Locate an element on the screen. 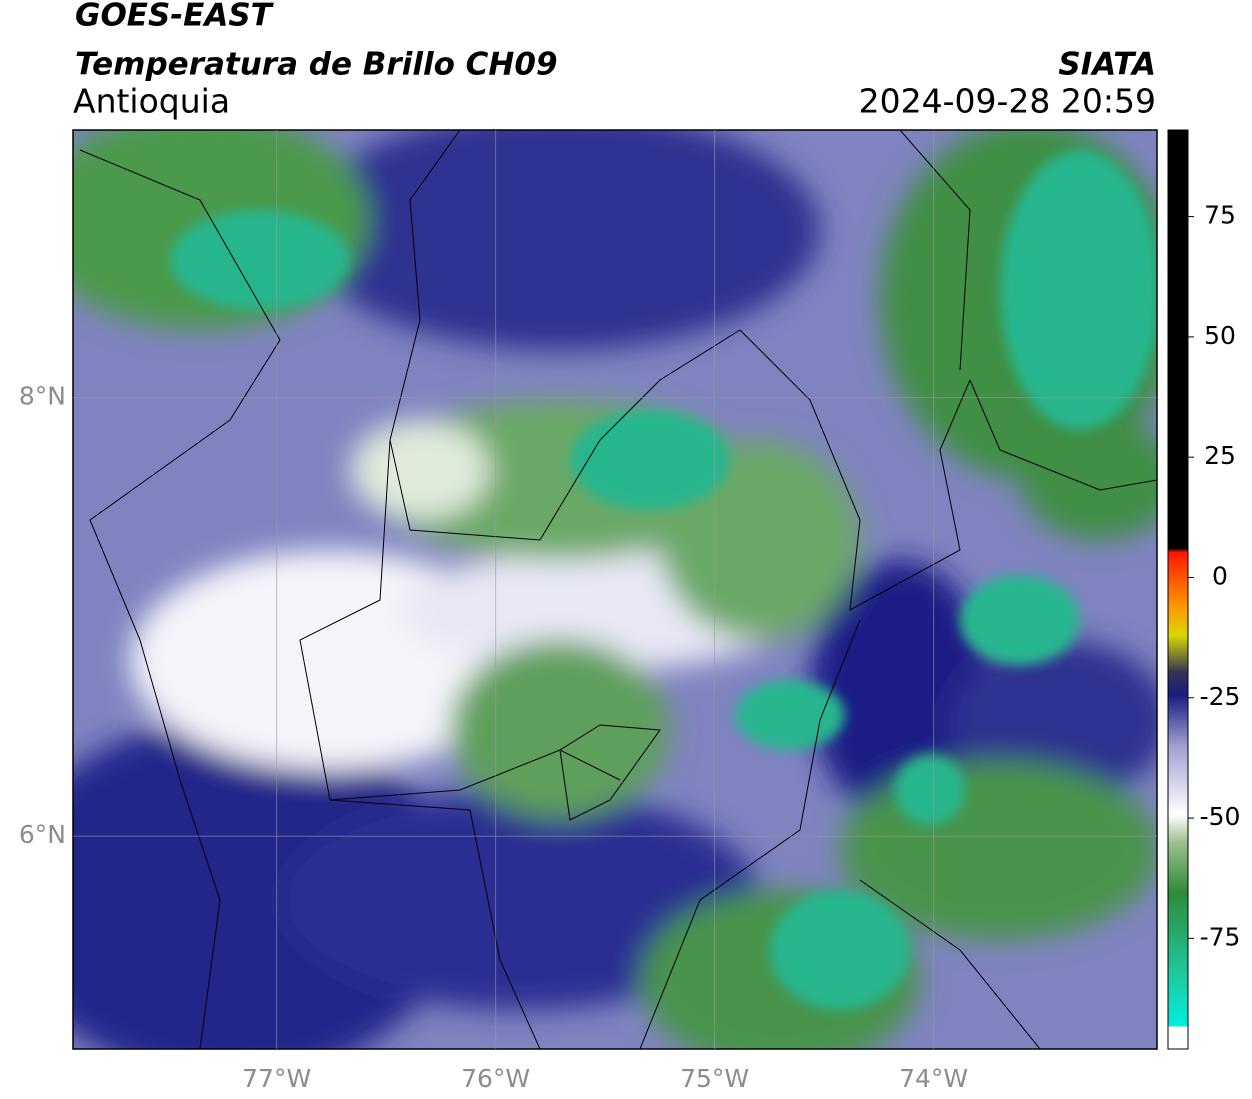  x-tick-label: 74°W is located at coordinates (933, 1078).